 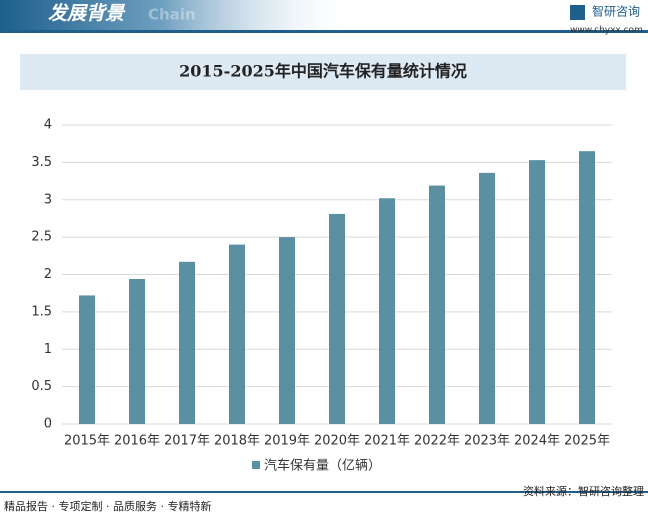 I want to click on y-tick-label: 3, so click(x=48, y=199).